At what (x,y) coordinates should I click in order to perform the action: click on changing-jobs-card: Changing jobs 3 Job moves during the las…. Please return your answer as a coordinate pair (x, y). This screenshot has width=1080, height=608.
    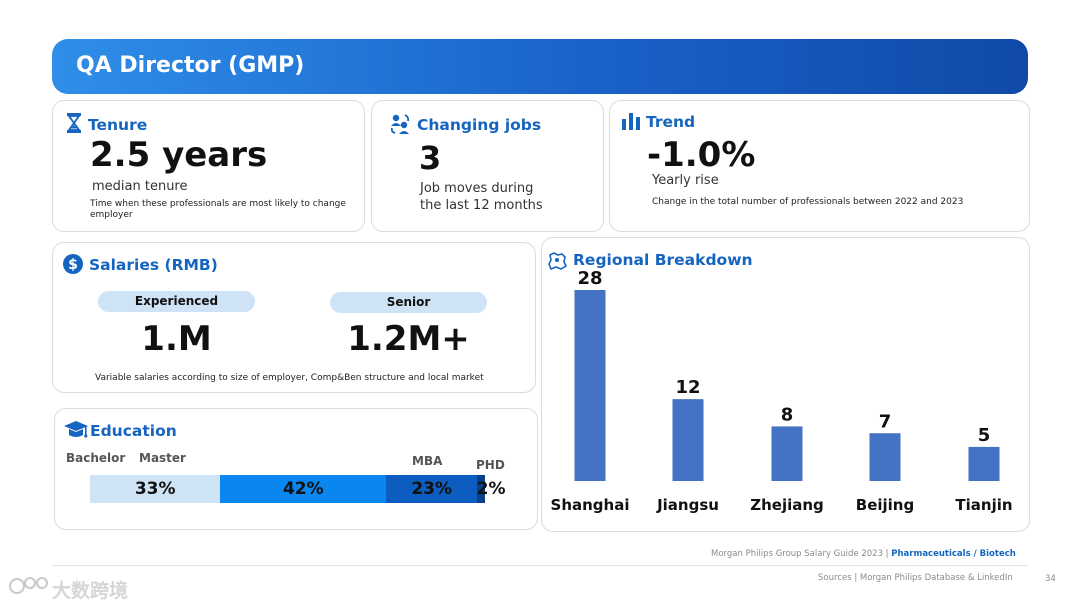
    Looking at the image, I should click on (487, 166).